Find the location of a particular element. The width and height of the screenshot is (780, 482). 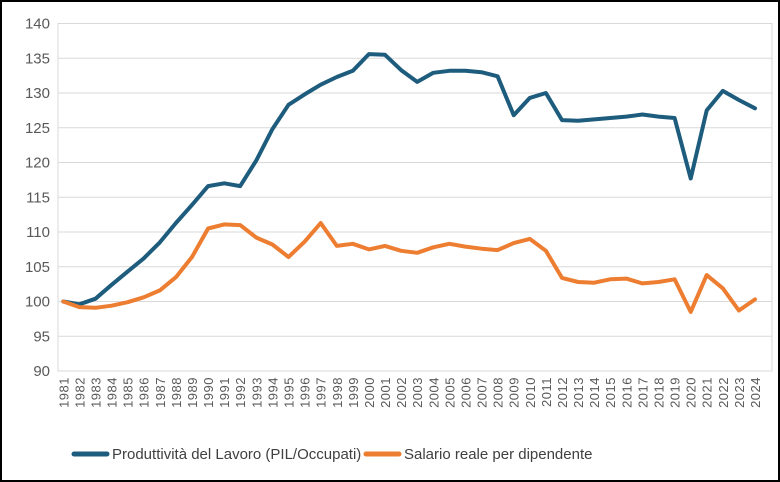

legend-label-productivity: Produttività del Lavoro (PIL/Occupati) is located at coordinates (236, 454).